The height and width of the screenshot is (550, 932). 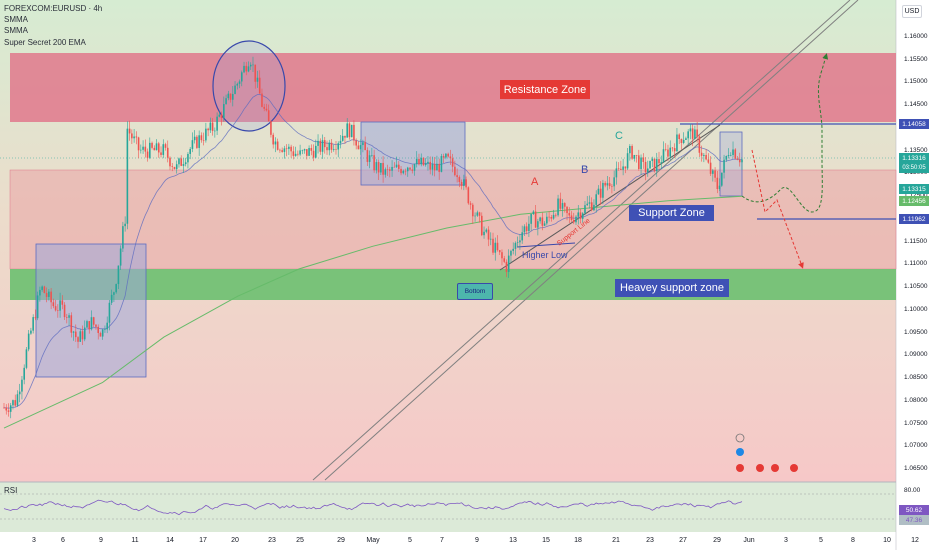 What do you see at coordinates (45, 42) in the screenshot?
I see `indicator-ema-200: Super Secret 200 EMA` at bounding box center [45, 42].